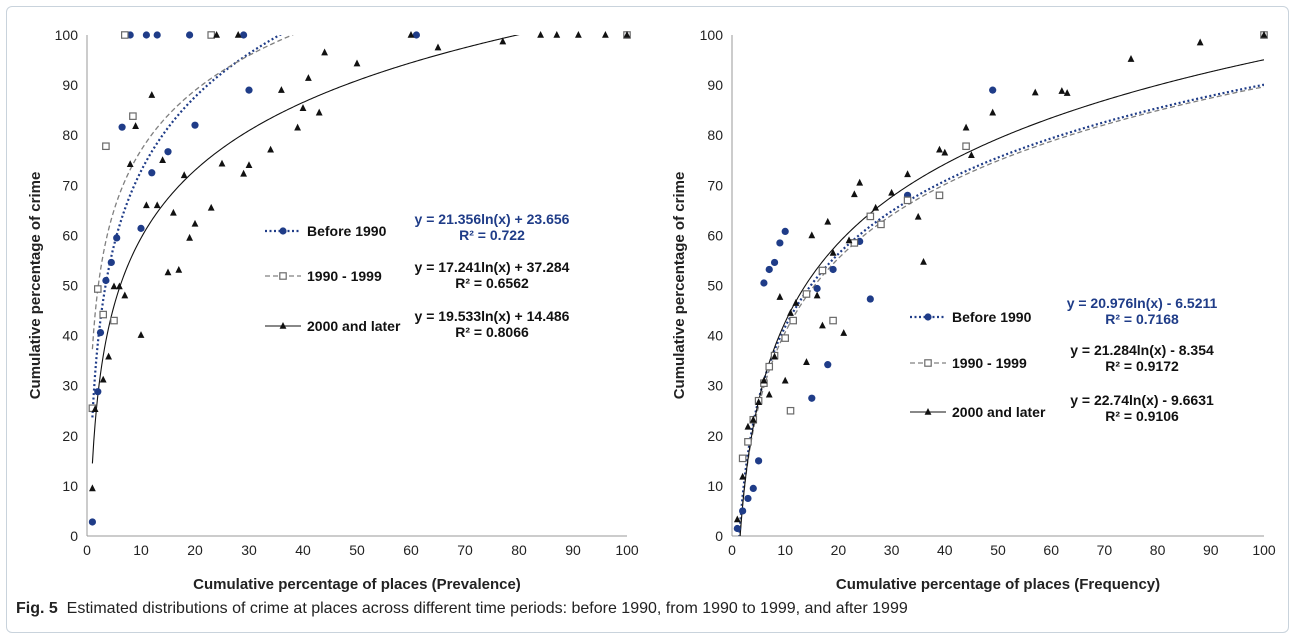  I want to click on x-tick-label: 100, so click(1264, 550).